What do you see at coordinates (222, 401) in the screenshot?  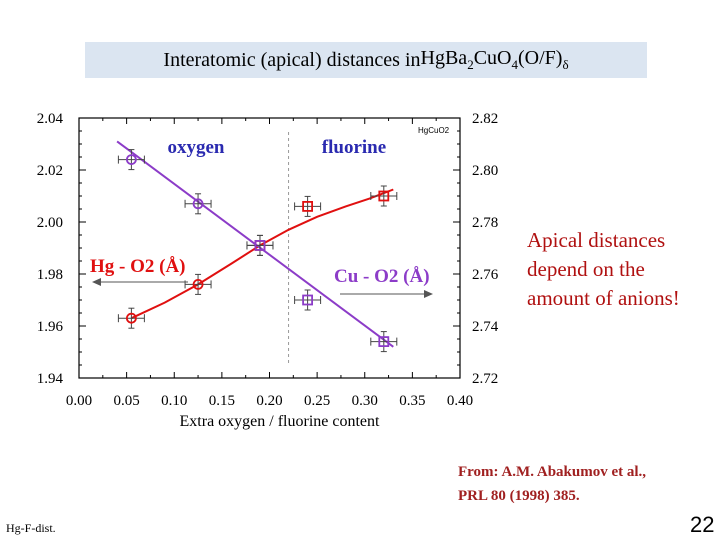 I see `x-tick-label: 0.15` at bounding box center [222, 401].